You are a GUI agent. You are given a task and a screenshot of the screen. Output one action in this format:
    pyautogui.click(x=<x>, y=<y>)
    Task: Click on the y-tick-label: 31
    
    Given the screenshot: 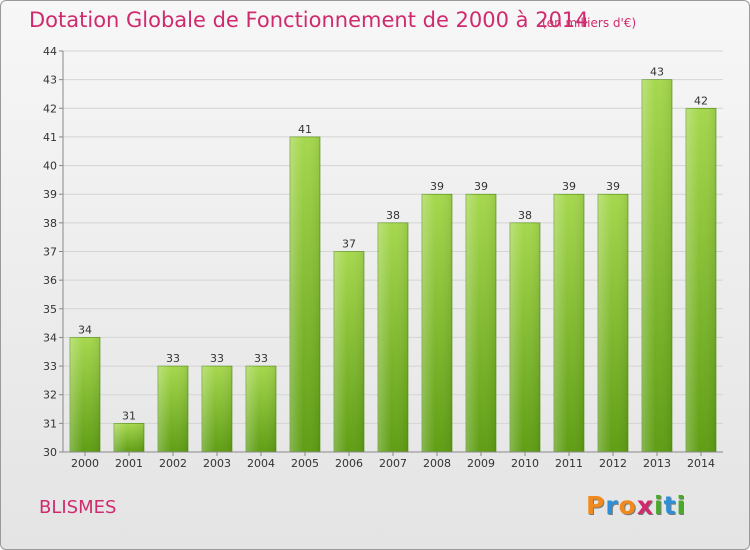 What is the action you would take?
    pyautogui.click(x=50, y=423)
    